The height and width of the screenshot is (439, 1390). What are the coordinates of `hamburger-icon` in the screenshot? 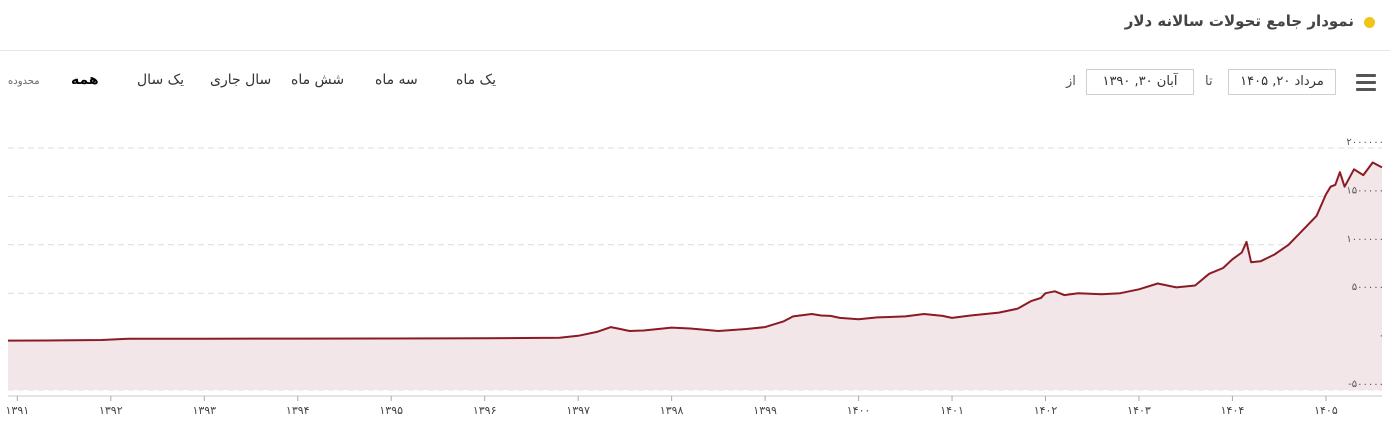 It's located at (1366, 82).